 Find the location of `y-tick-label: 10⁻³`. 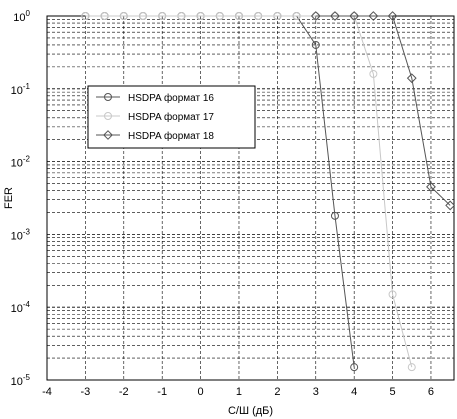

y-tick-label: 10⁻³ is located at coordinates (21, 234).